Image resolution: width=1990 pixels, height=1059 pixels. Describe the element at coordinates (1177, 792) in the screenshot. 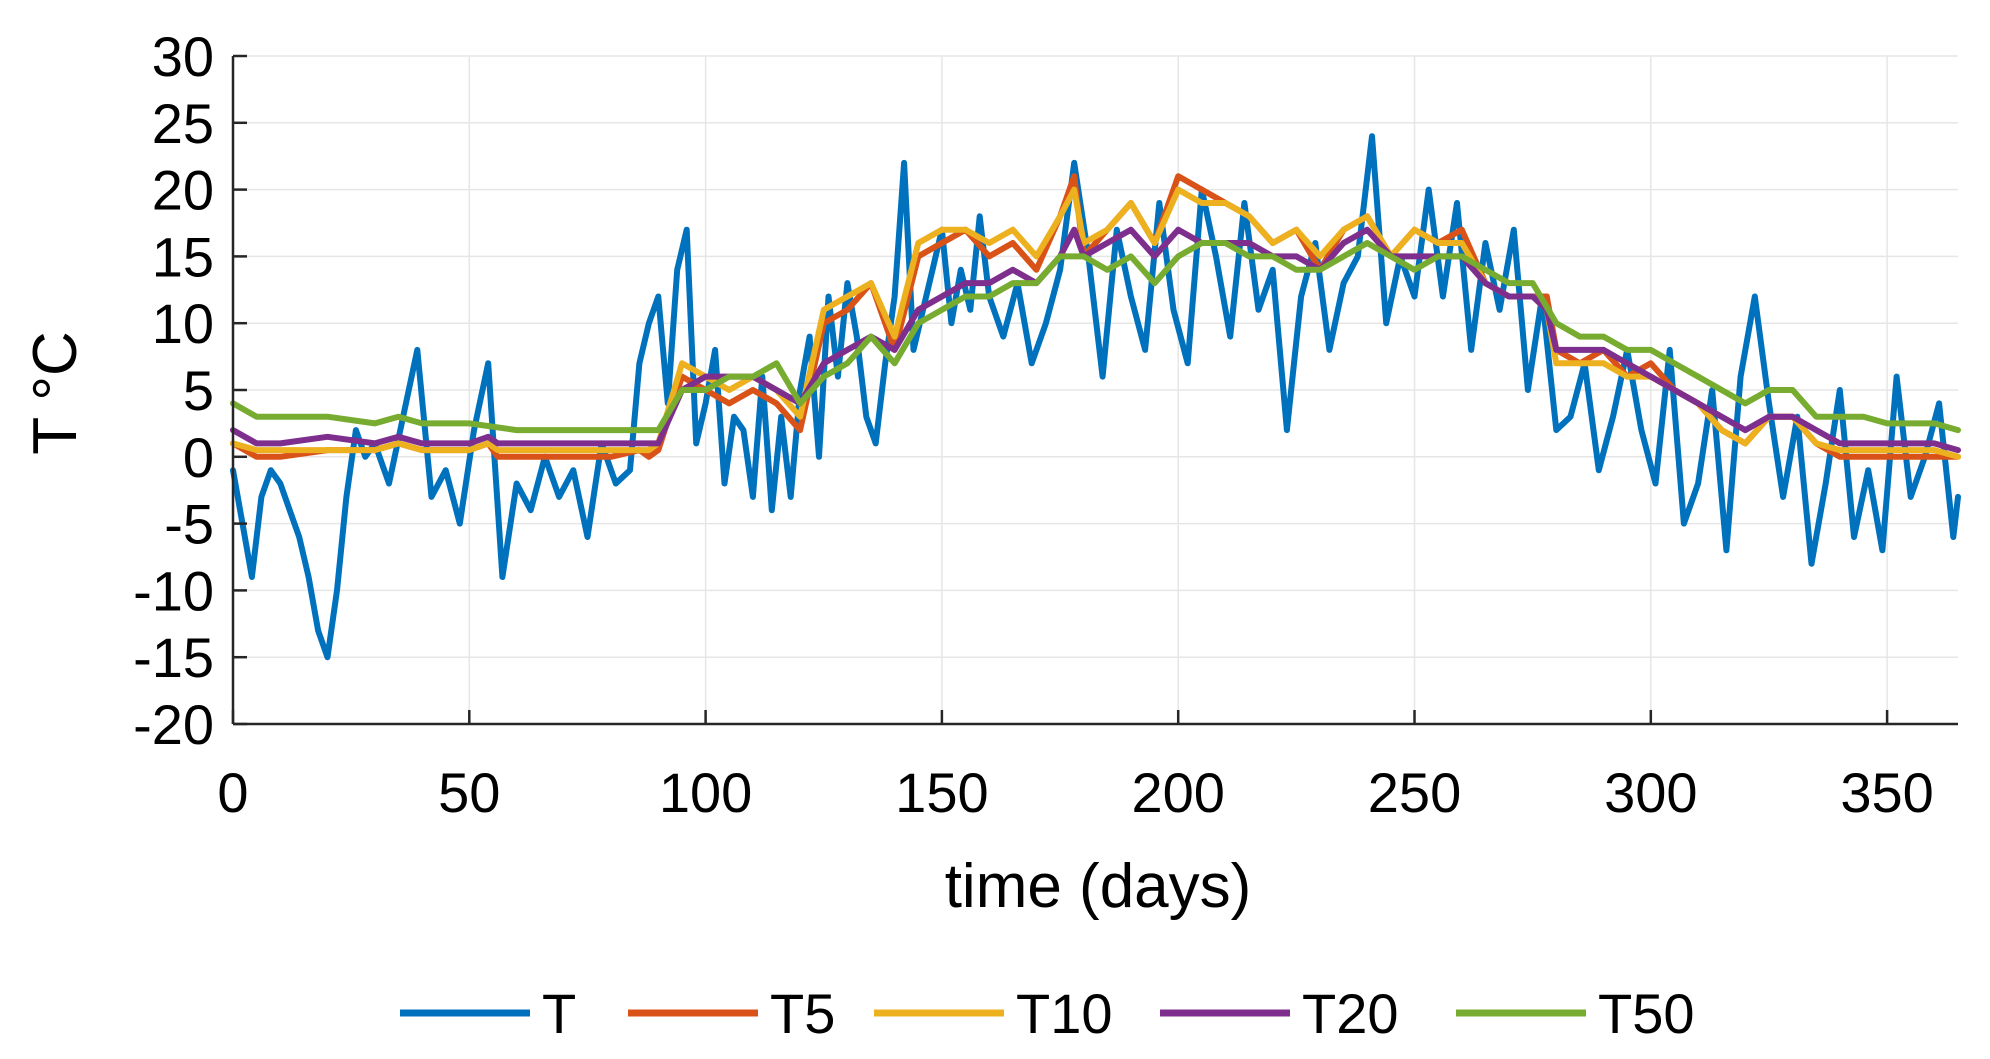

I see `x-tick-label: 200` at that location.